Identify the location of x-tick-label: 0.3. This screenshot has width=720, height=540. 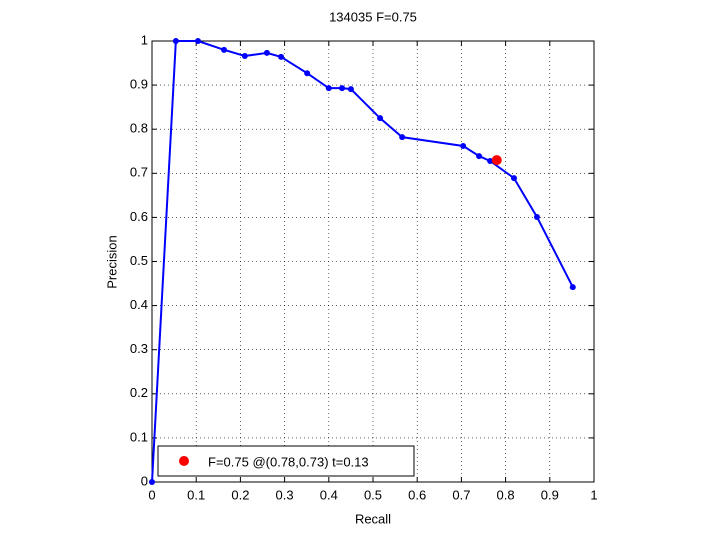
(285, 494).